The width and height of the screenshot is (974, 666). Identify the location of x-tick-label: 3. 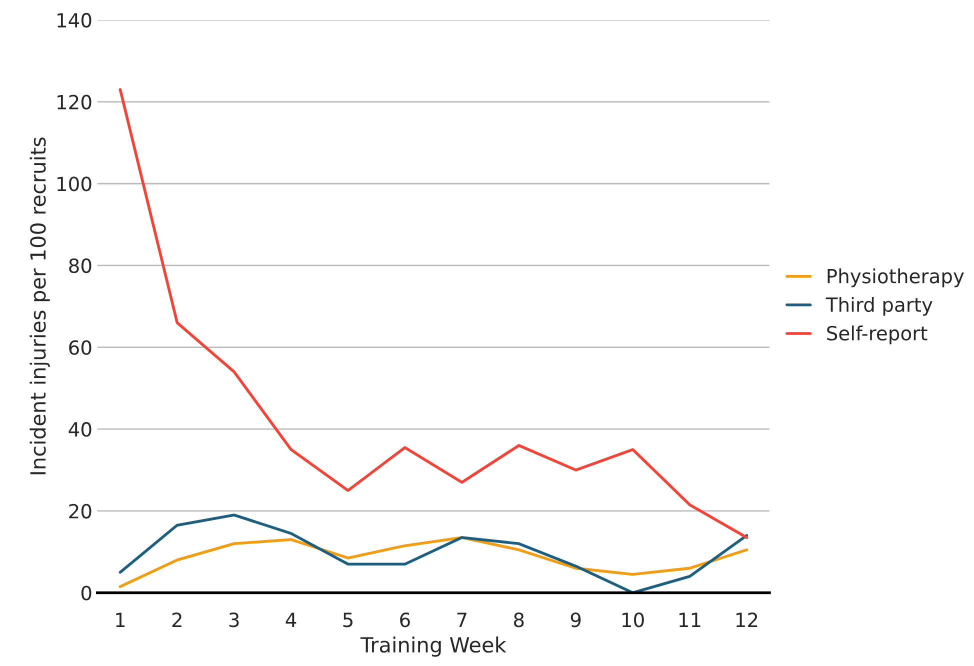
(234, 620).